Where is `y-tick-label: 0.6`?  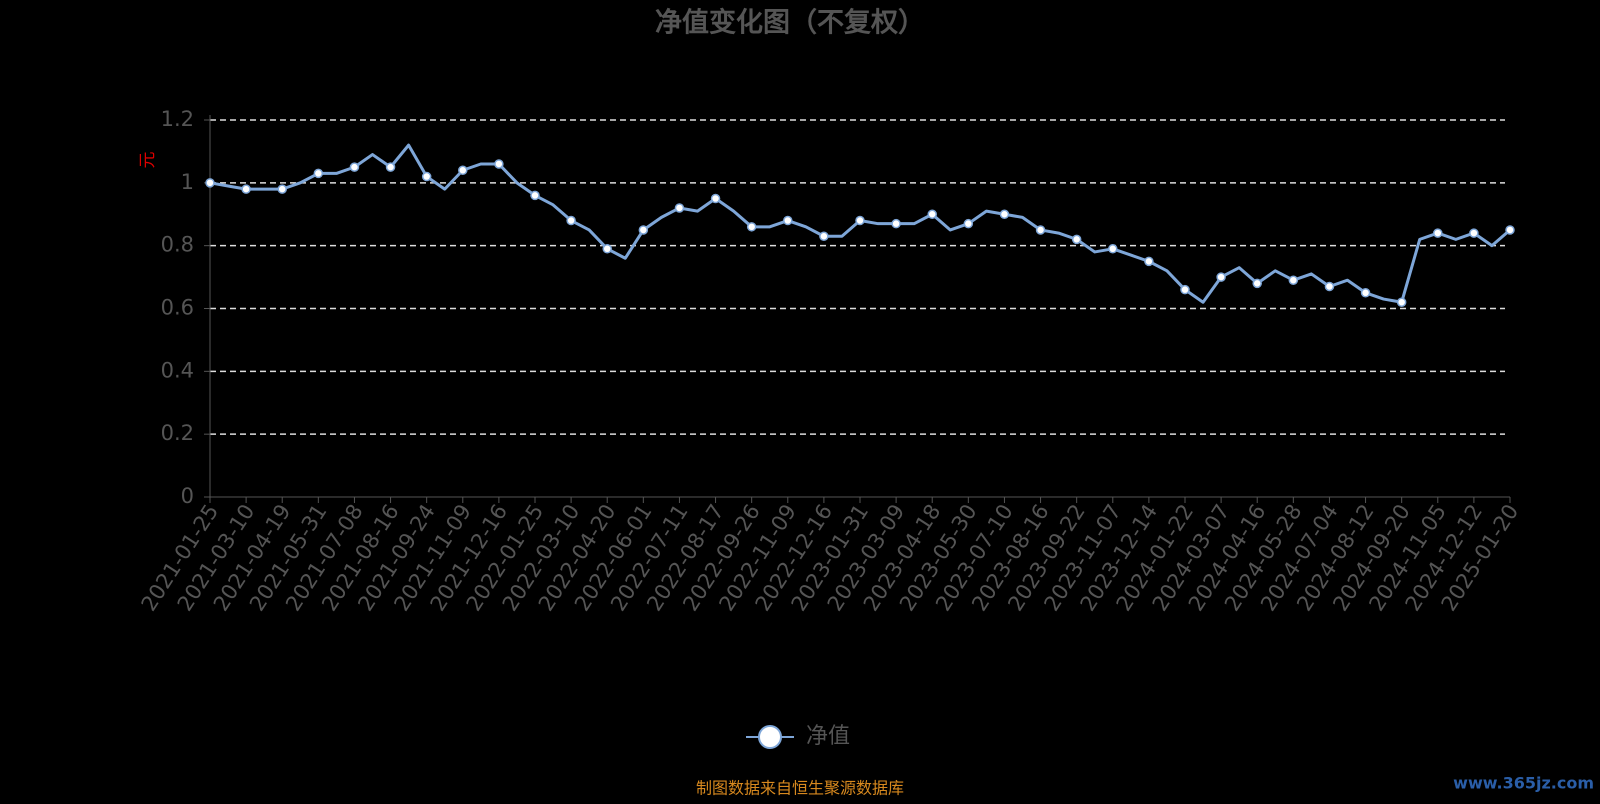
y-tick-label: 0.6 is located at coordinates (177, 308).